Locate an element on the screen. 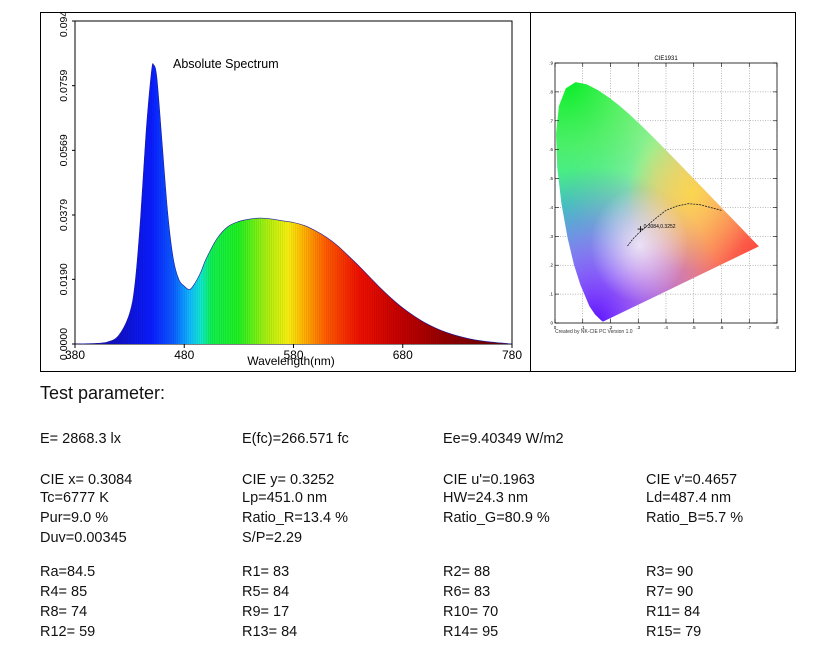 The height and width of the screenshot is (654, 839). cie-x-tick-label: .8 is located at coordinates (777, 327).